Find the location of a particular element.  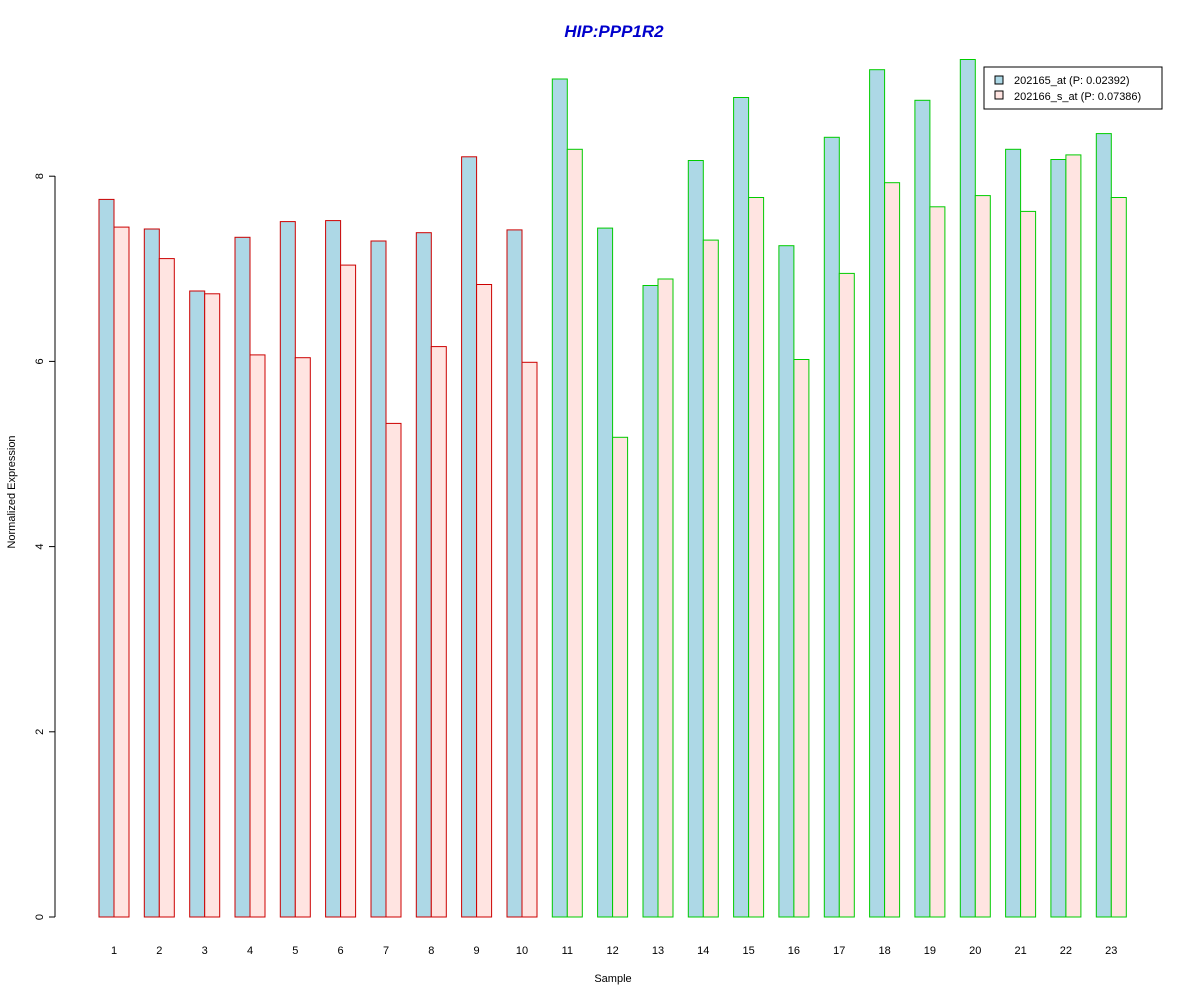

x-tick-label-6: 6 is located at coordinates (341, 951).